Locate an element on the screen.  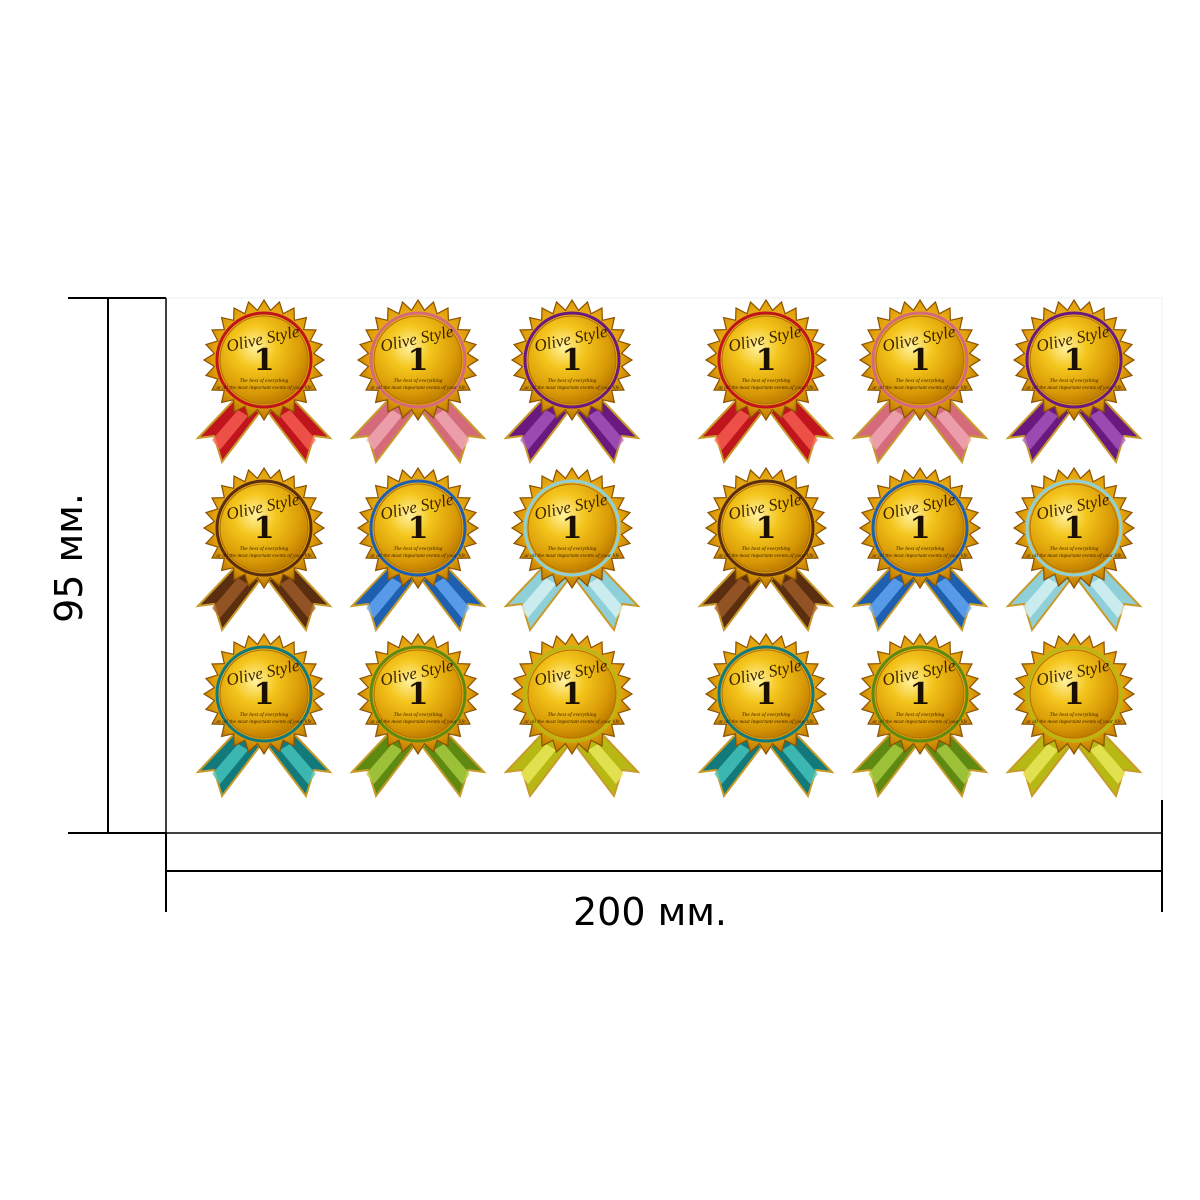
width-dimension: 200 мм. is located at coordinates (664, 867).